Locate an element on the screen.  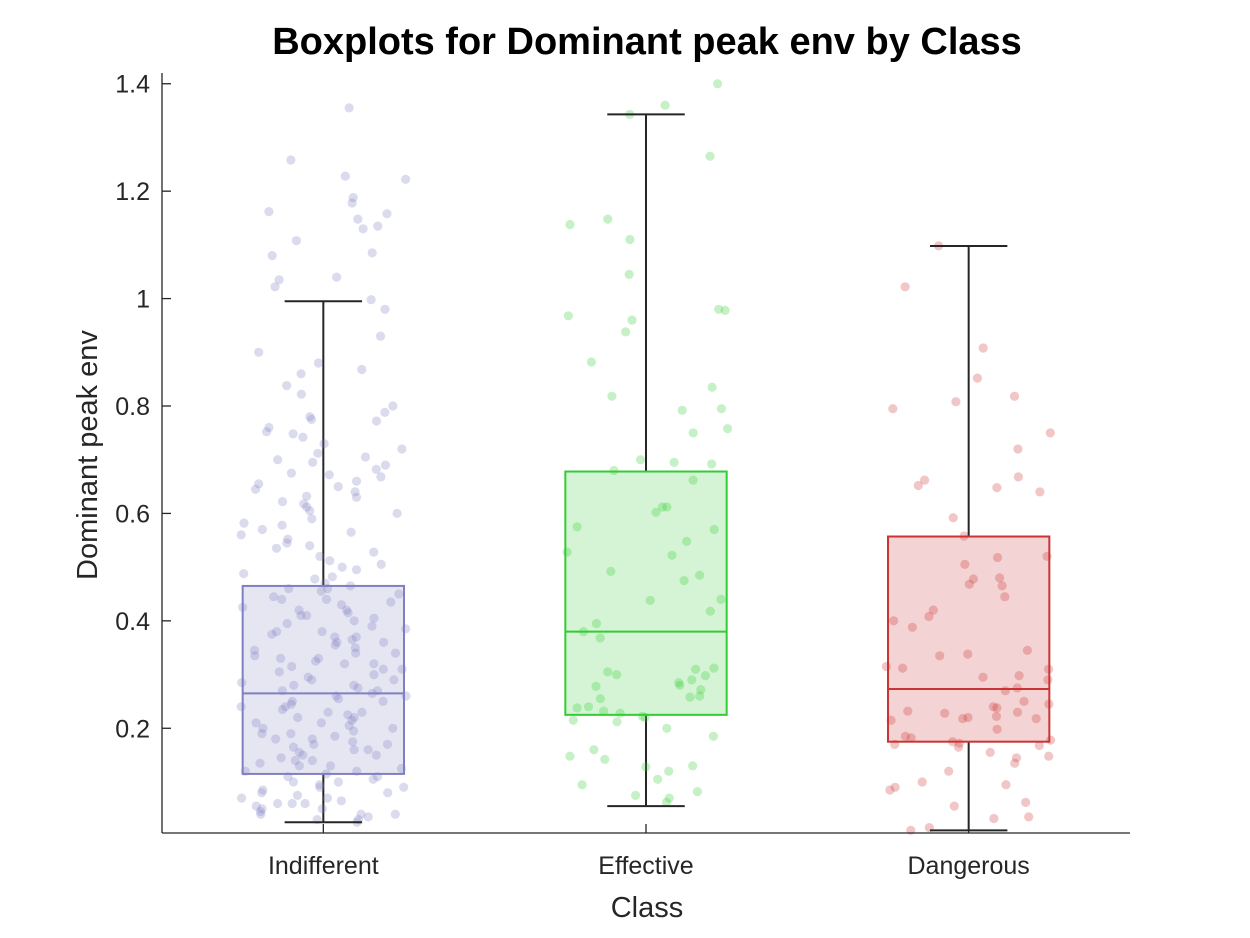
y-tick-label: 0.6 is located at coordinates (132, 514).